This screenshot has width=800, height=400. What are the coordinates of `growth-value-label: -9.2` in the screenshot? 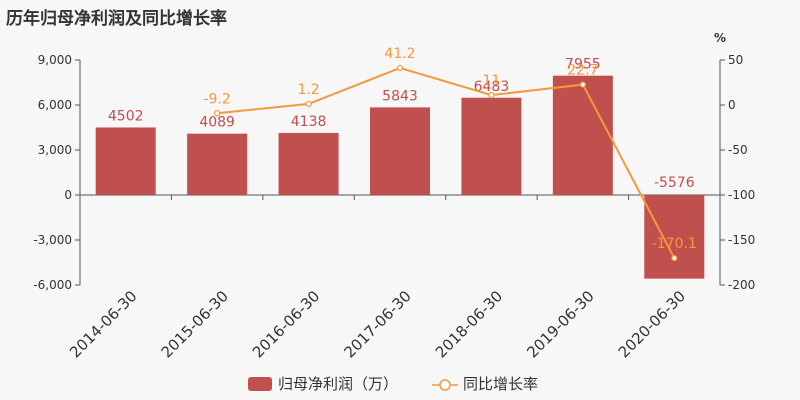 It's located at (216, 99).